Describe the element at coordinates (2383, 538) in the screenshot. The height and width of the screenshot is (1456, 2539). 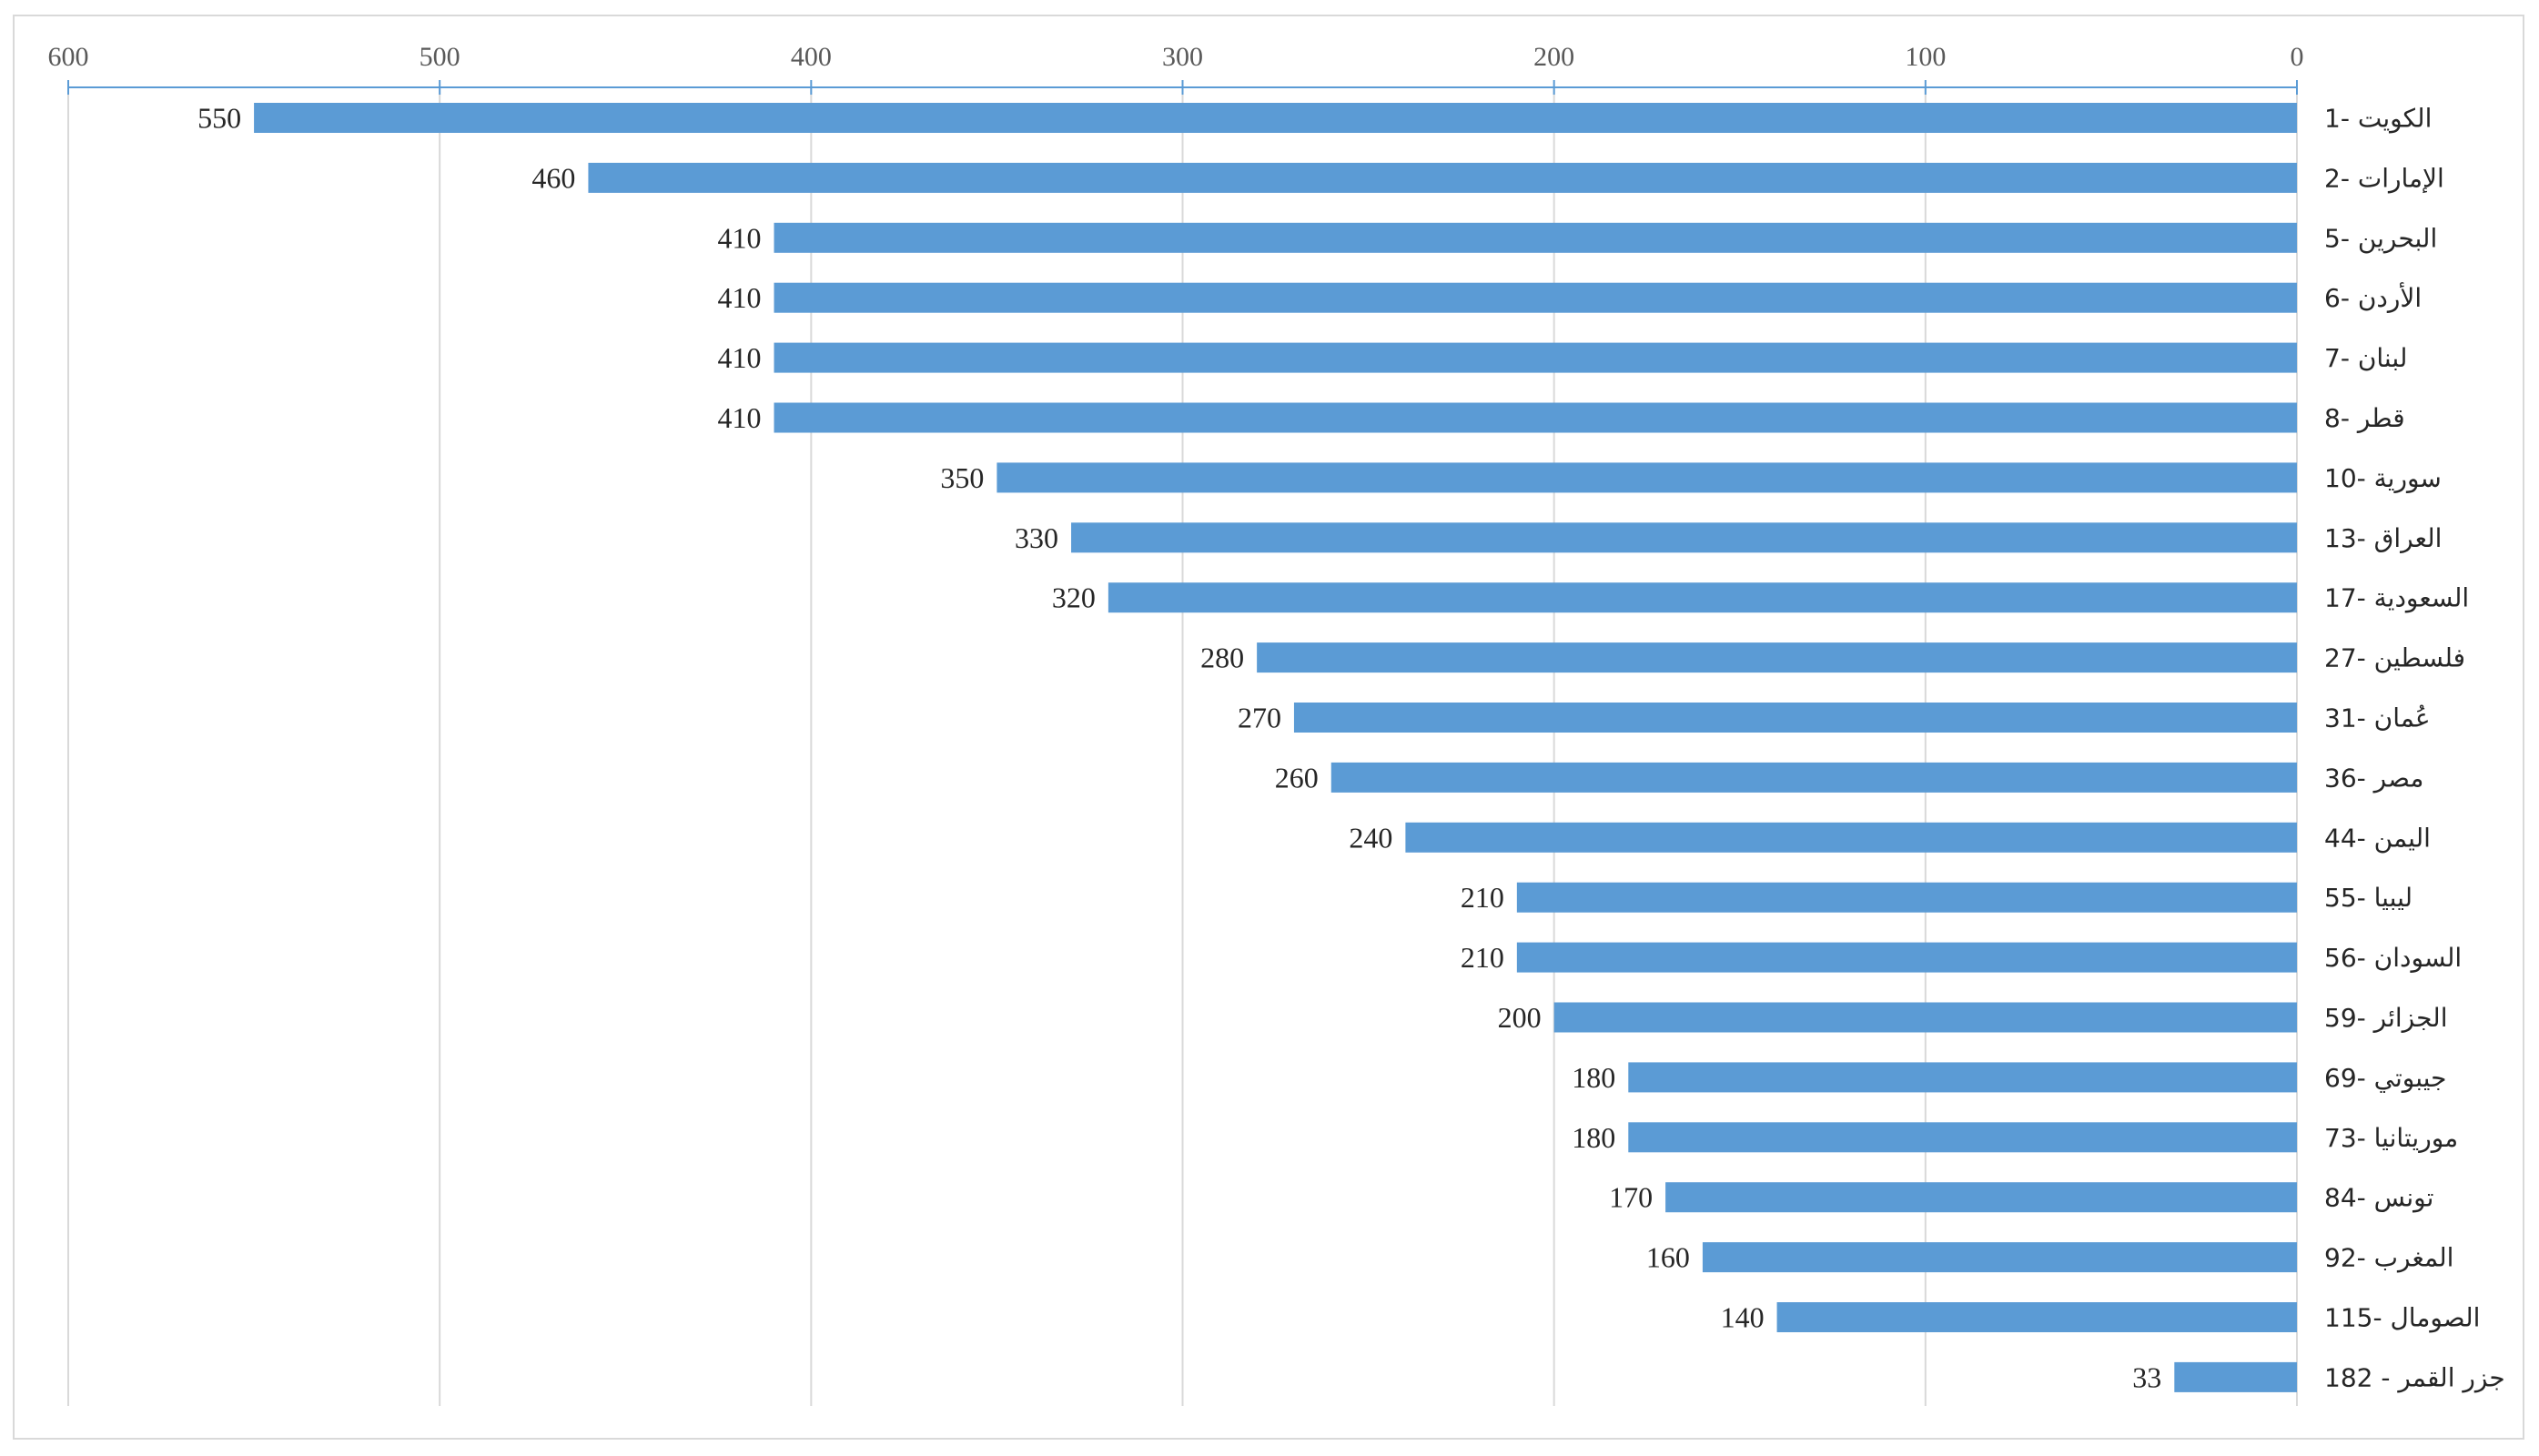
I see `category-label: 13- العراق` at that location.